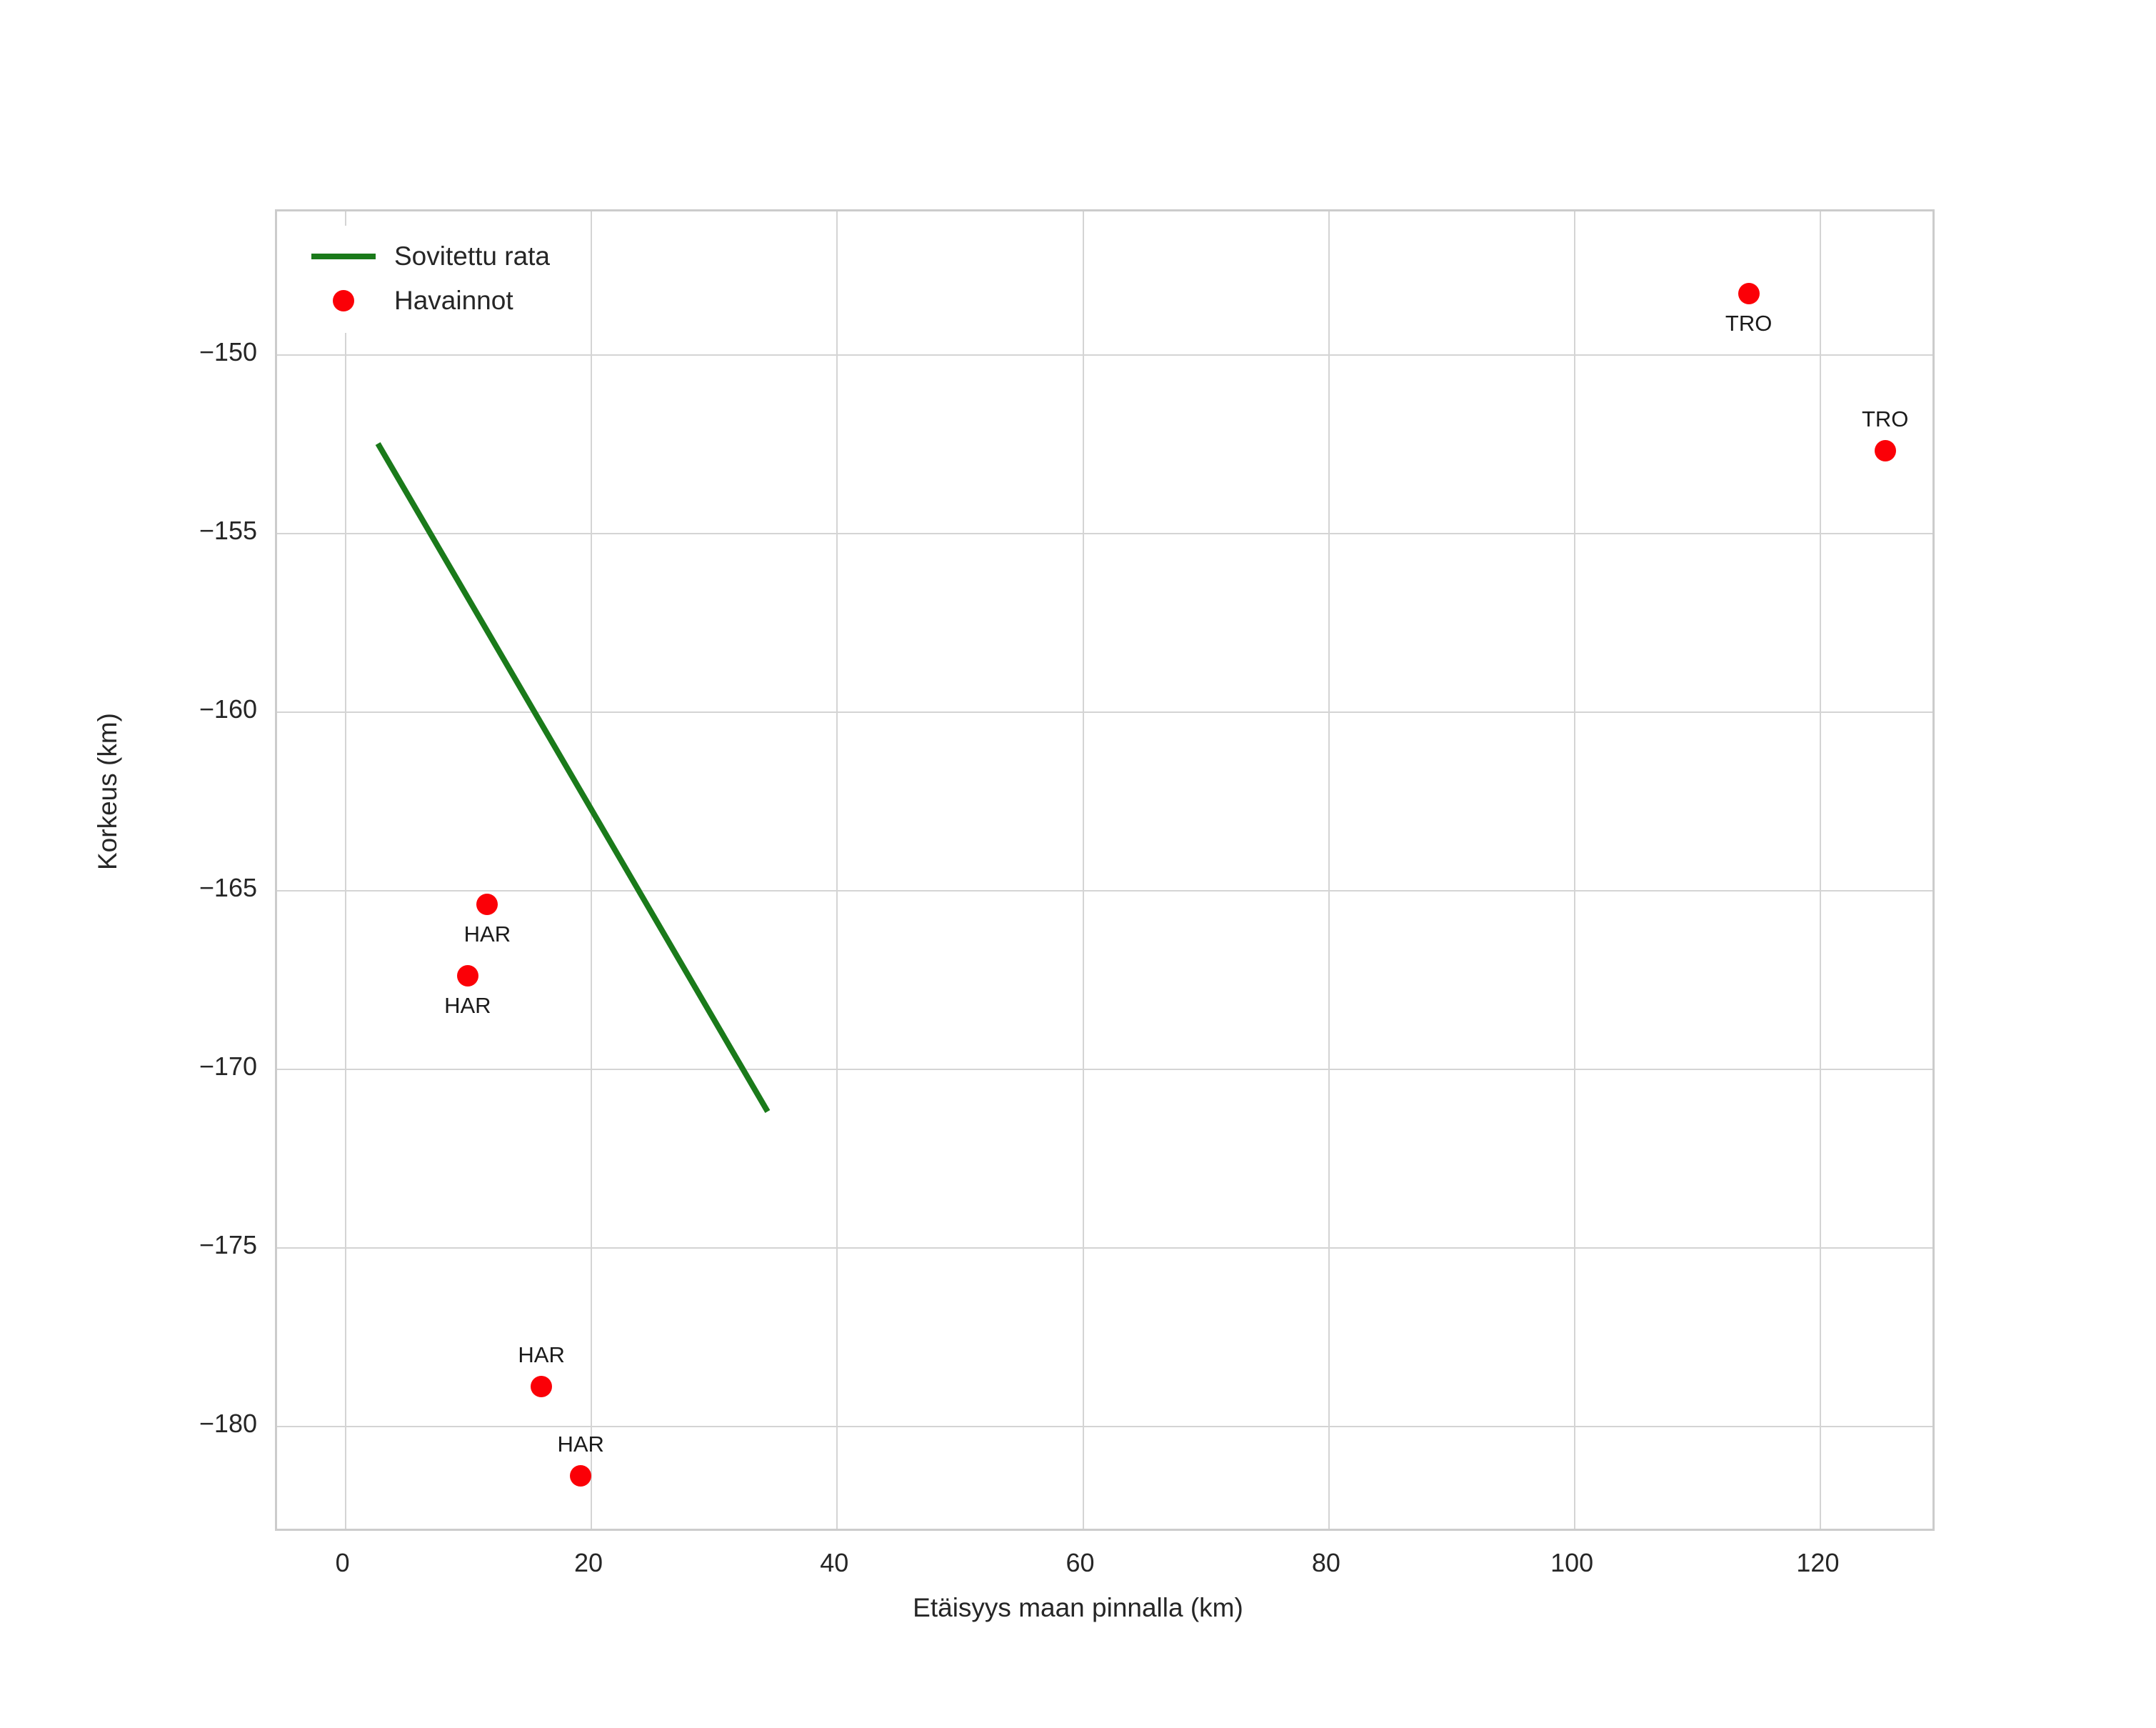 This screenshot has height=1728, width=2156. I want to click on legend: Sovitettu rata Havainnot, so click(431, 279).